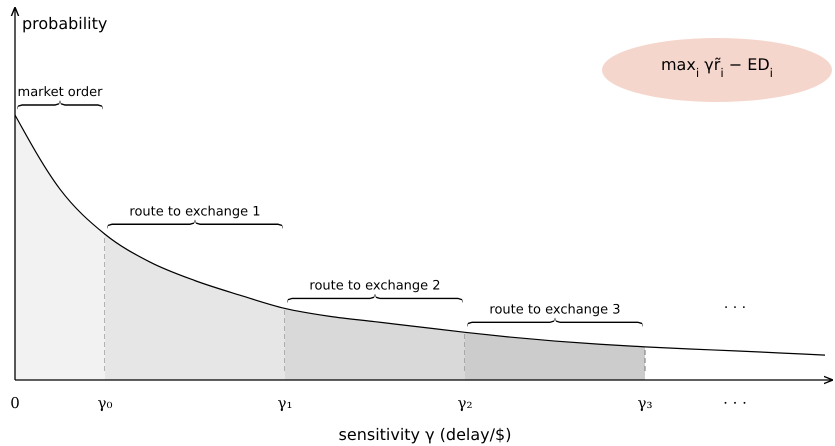  I want to click on x-tick-label: γ₁, so click(285, 403).